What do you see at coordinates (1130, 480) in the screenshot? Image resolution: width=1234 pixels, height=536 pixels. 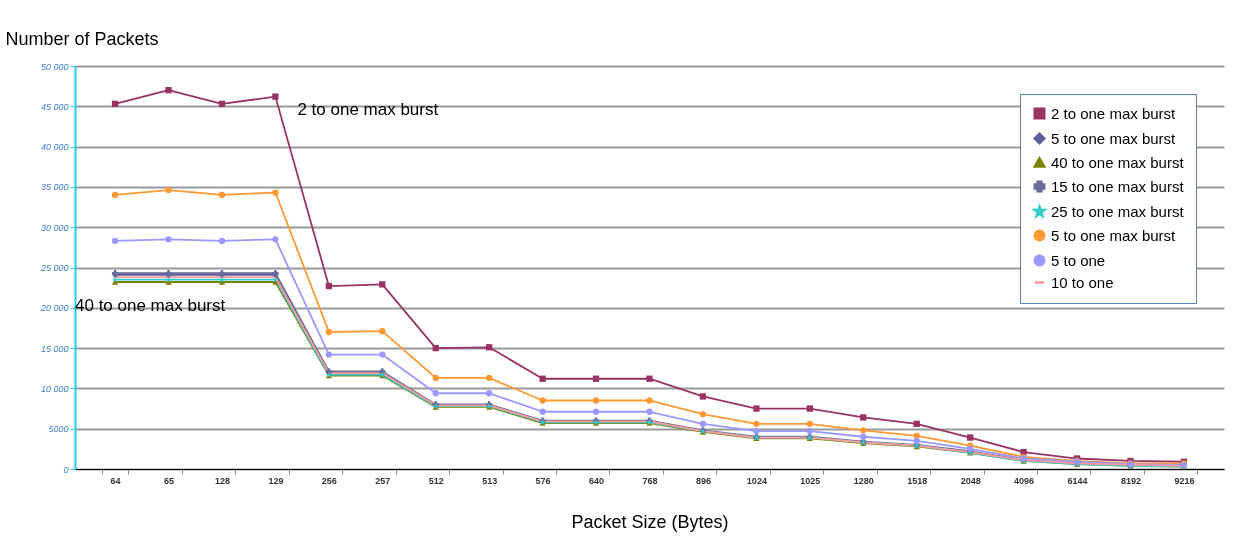 I see `x-tick-label: 8192` at bounding box center [1130, 480].